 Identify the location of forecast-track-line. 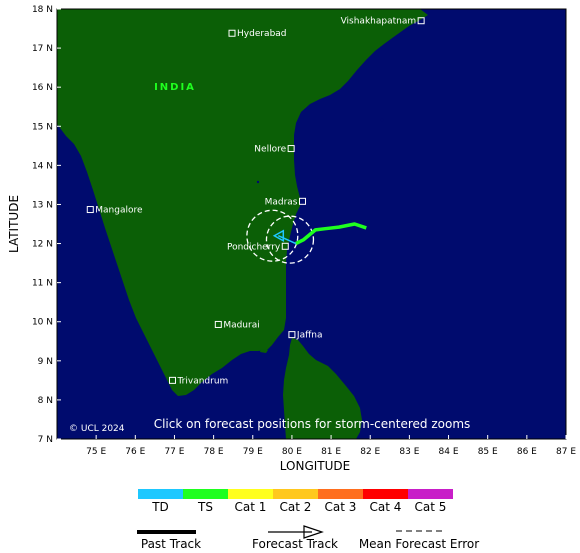
(287, 240).